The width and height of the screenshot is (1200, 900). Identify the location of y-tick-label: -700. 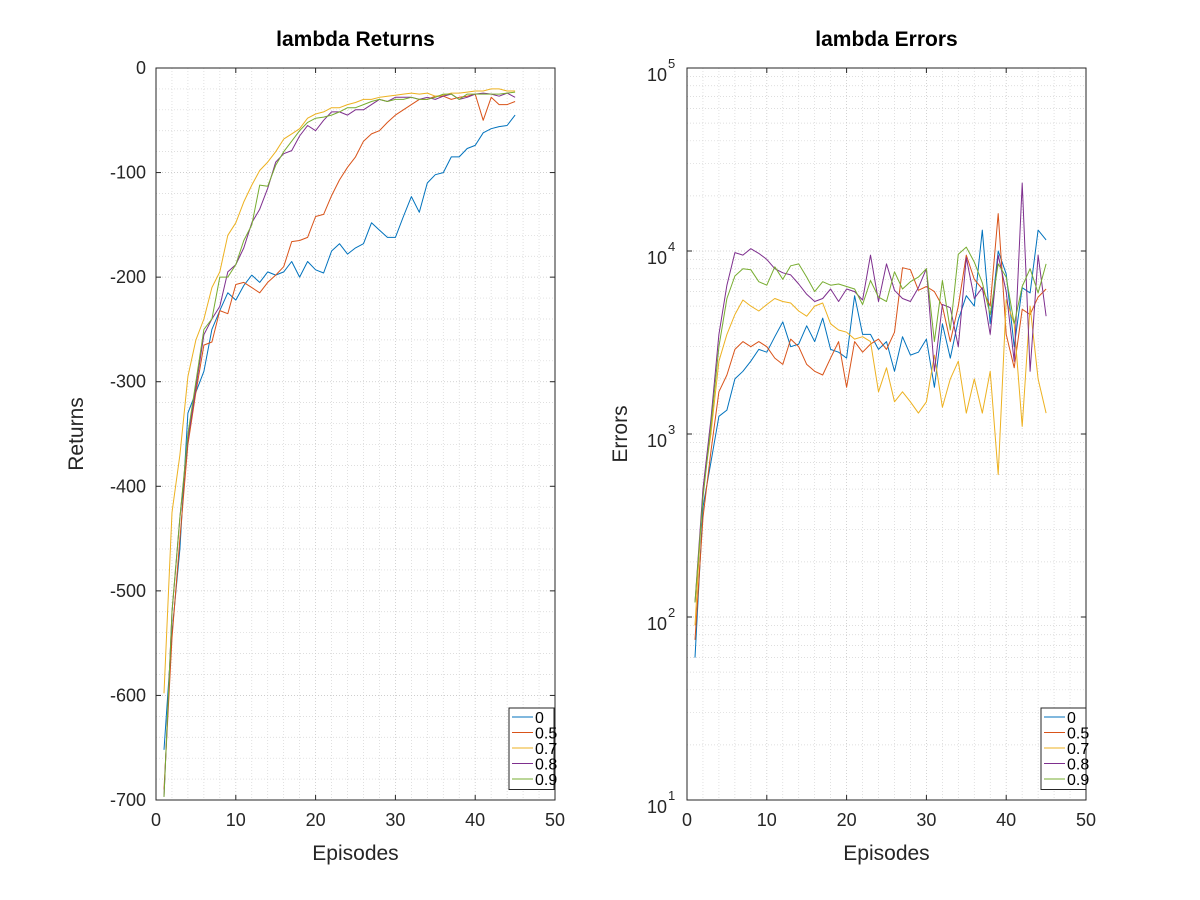
(128, 800).